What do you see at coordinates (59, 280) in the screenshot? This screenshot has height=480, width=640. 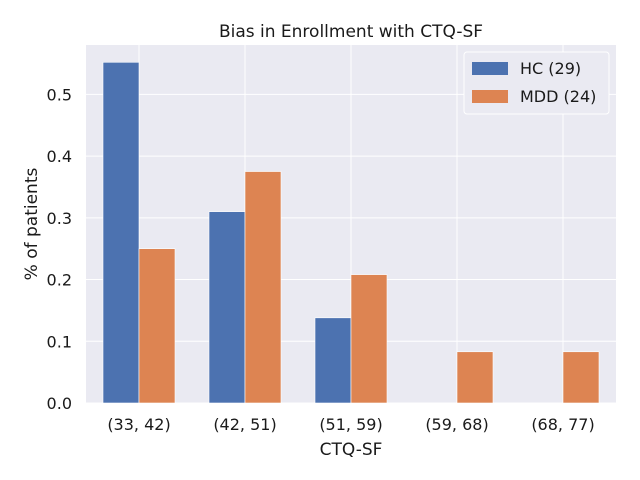 I see `y-tick-label: 0.2` at bounding box center [59, 280].